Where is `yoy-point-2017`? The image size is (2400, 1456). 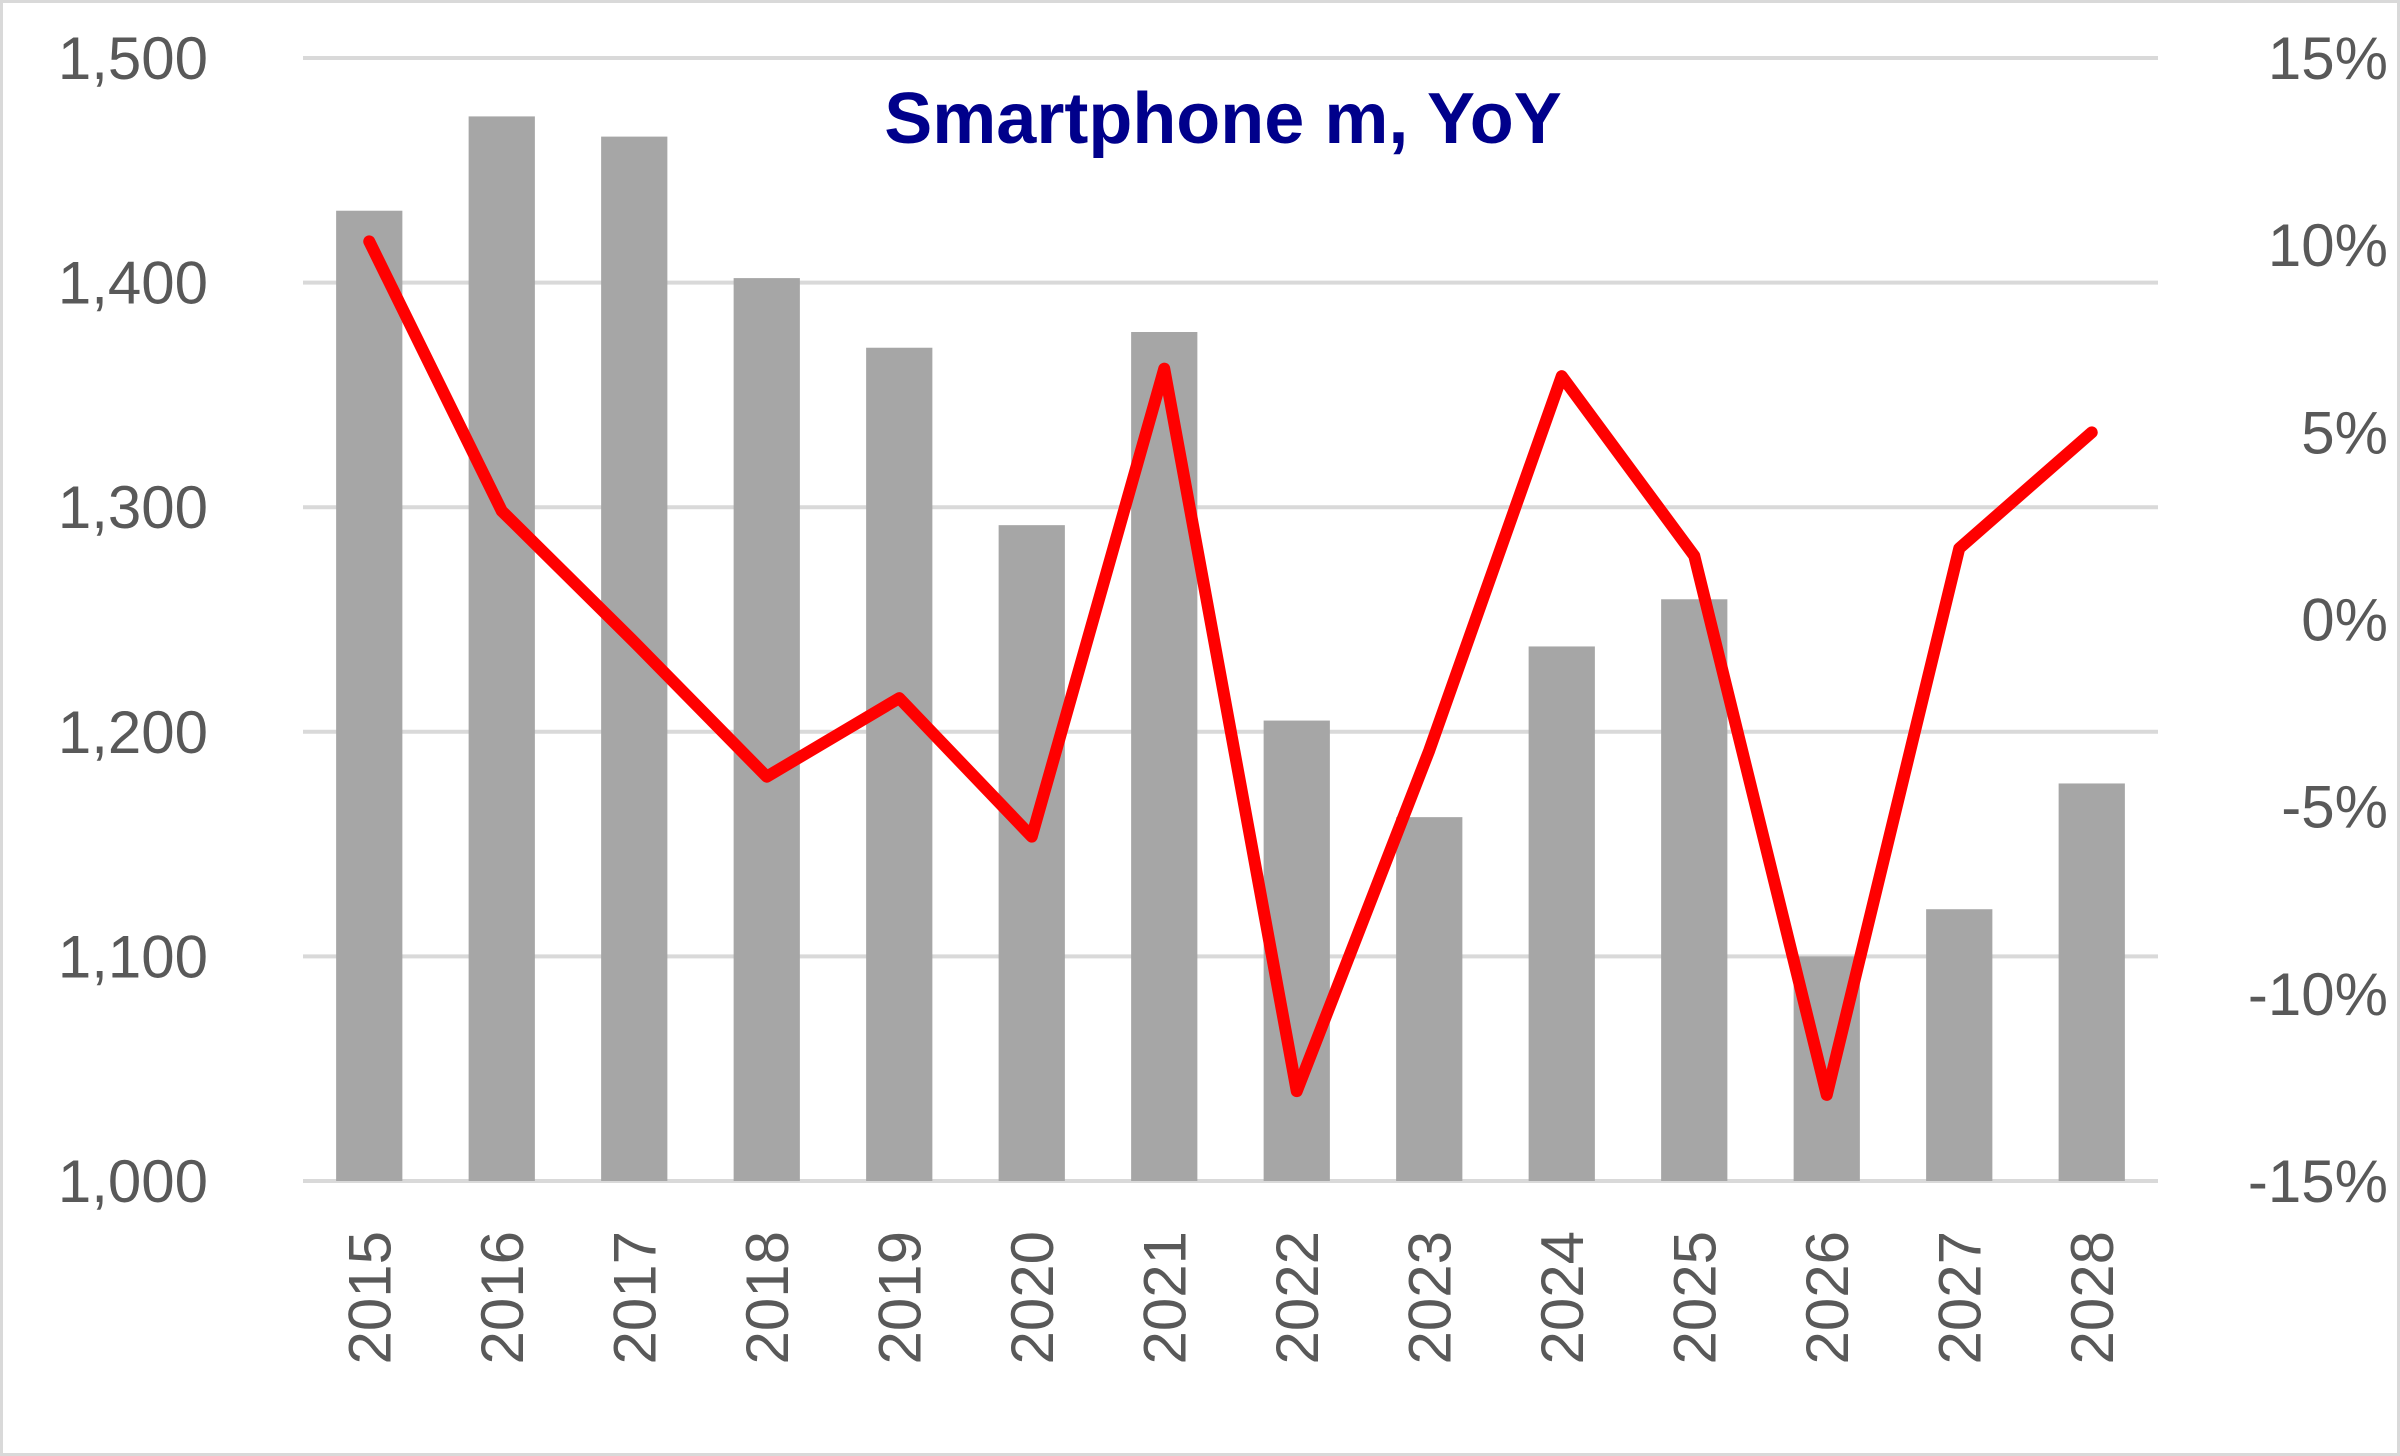 yoy-point-2017 is located at coordinates (634, 641).